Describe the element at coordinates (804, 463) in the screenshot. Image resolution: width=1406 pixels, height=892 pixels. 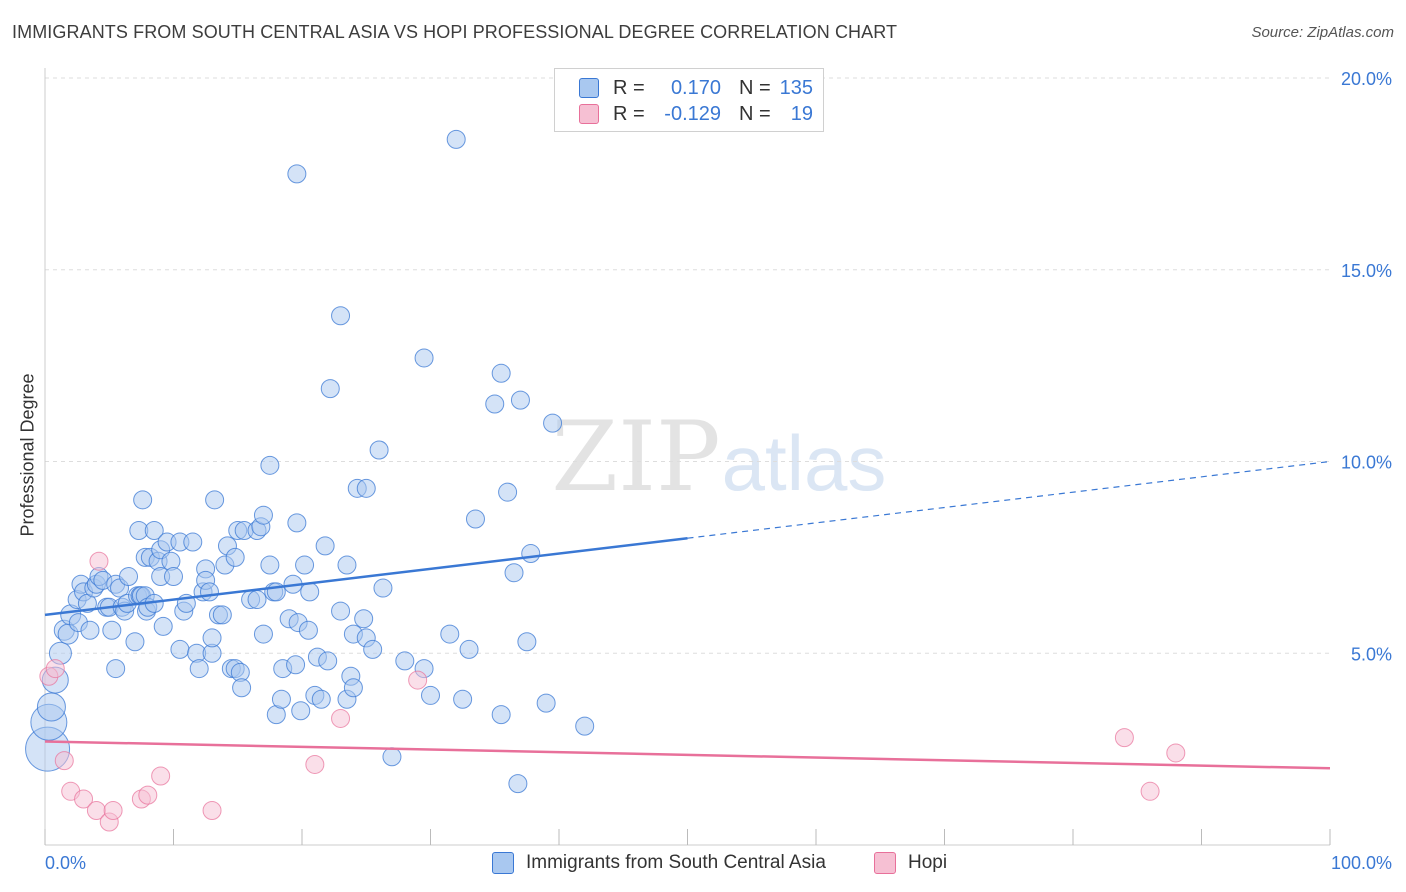
I see `watermark-atlas: atlas` at that location.